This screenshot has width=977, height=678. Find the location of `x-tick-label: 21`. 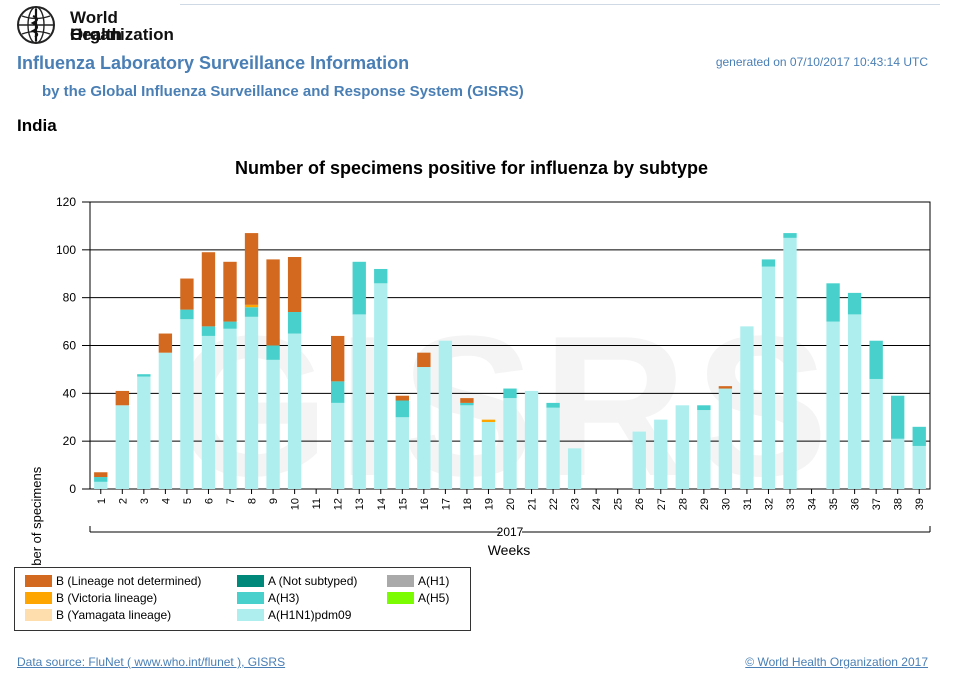

x-tick-label: 21 is located at coordinates (533, 504).